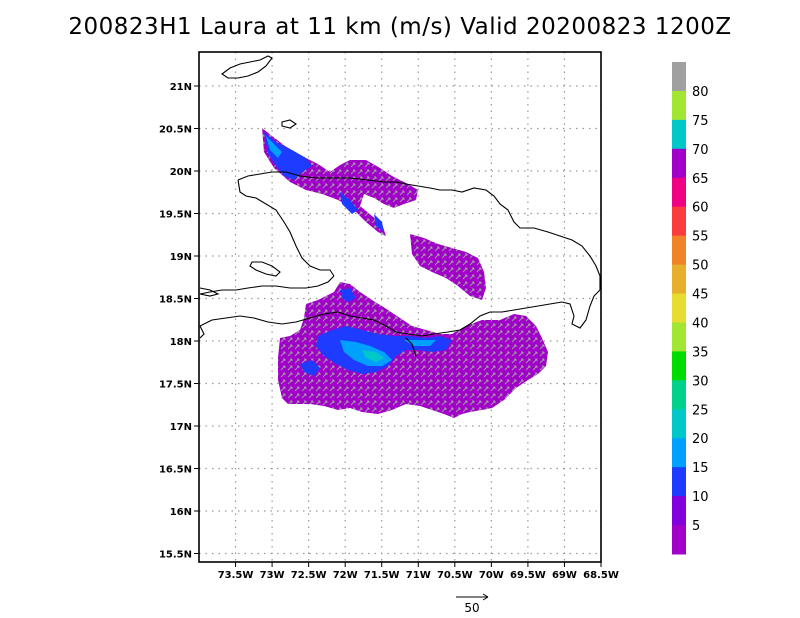  I want to click on lon-tick-label: 73.5W, so click(236, 575).